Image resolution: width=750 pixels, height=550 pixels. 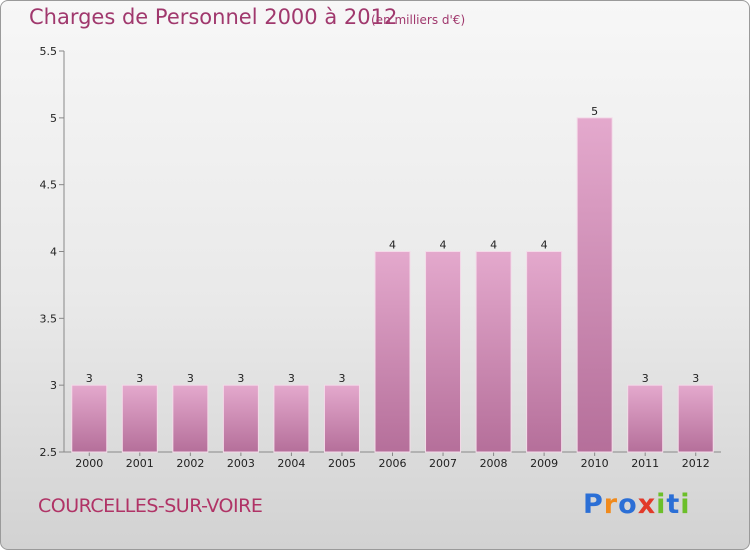 What do you see at coordinates (393, 463) in the screenshot?
I see `x-tick-label: 2006` at bounding box center [393, 463].